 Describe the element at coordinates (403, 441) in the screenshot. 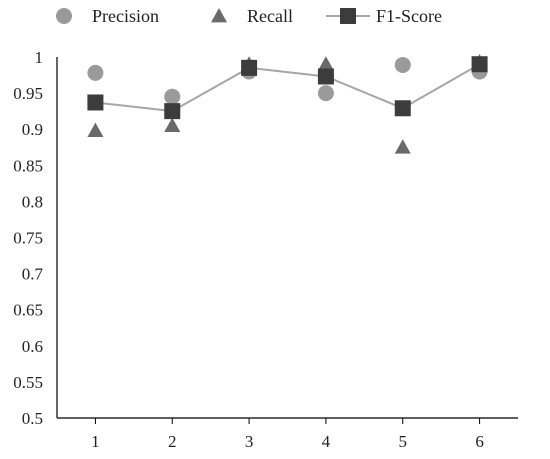

I see `x-tick-label: 5` at that location.